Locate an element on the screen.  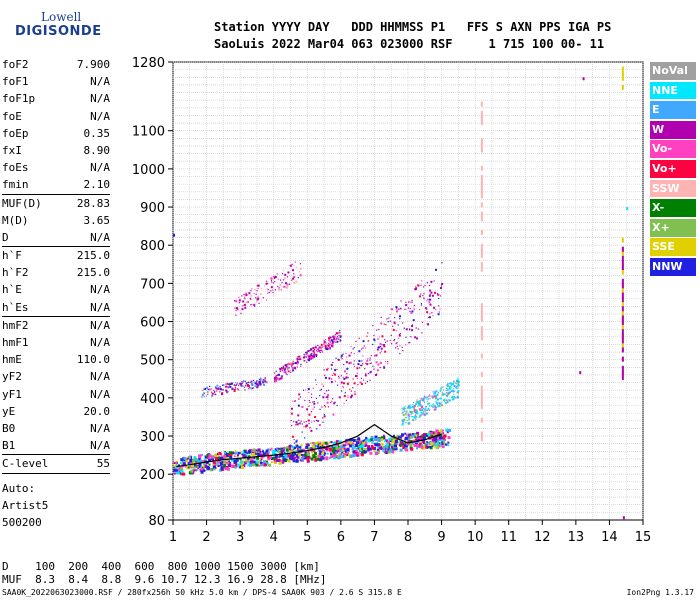
param-row: B0 N/A is located at coordinates (56, 428).